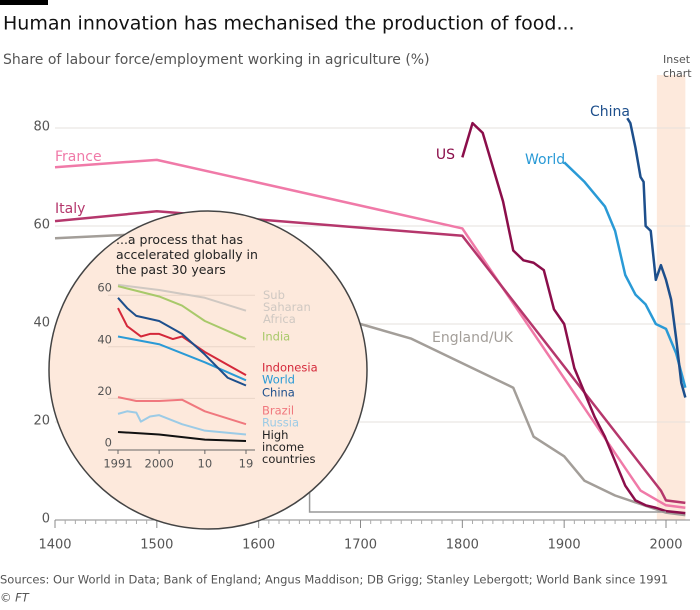  I want to click on series-label: India, so click(276, 337).